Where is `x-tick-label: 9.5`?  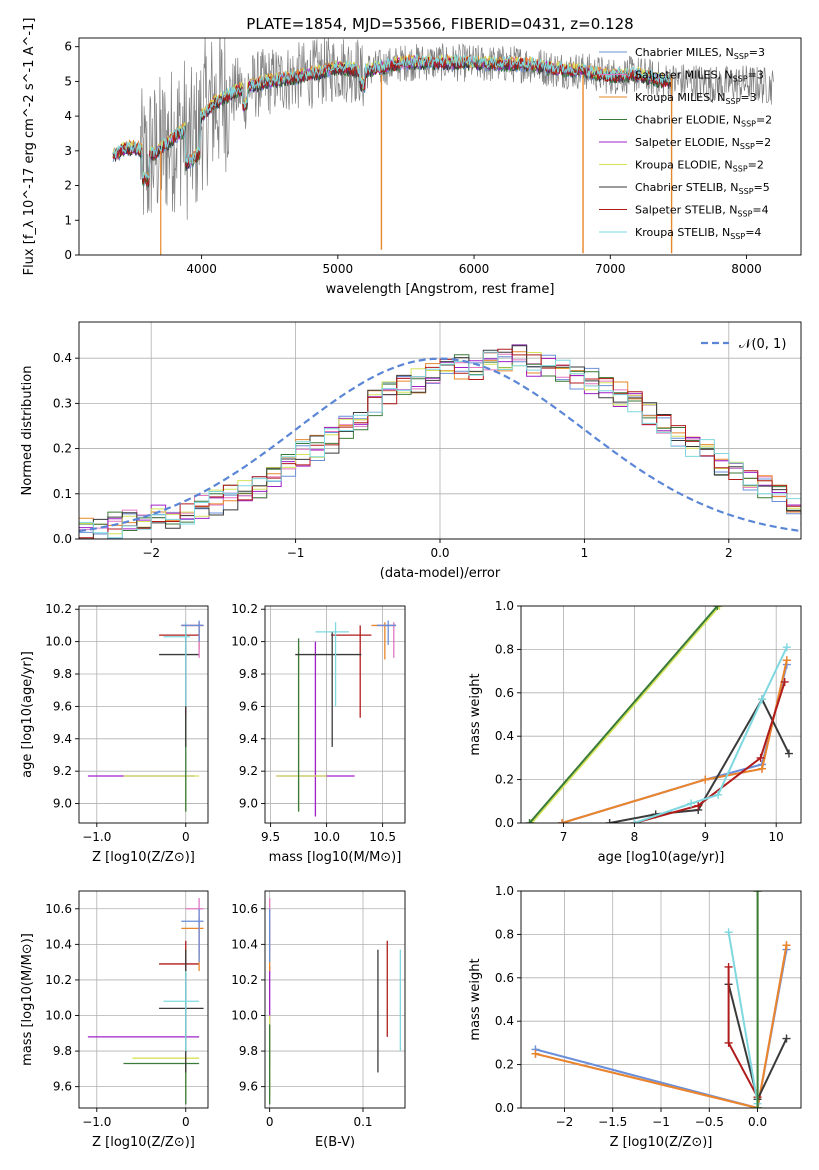 x-tick-label: 9.5 is located at coordinates (270, 837).